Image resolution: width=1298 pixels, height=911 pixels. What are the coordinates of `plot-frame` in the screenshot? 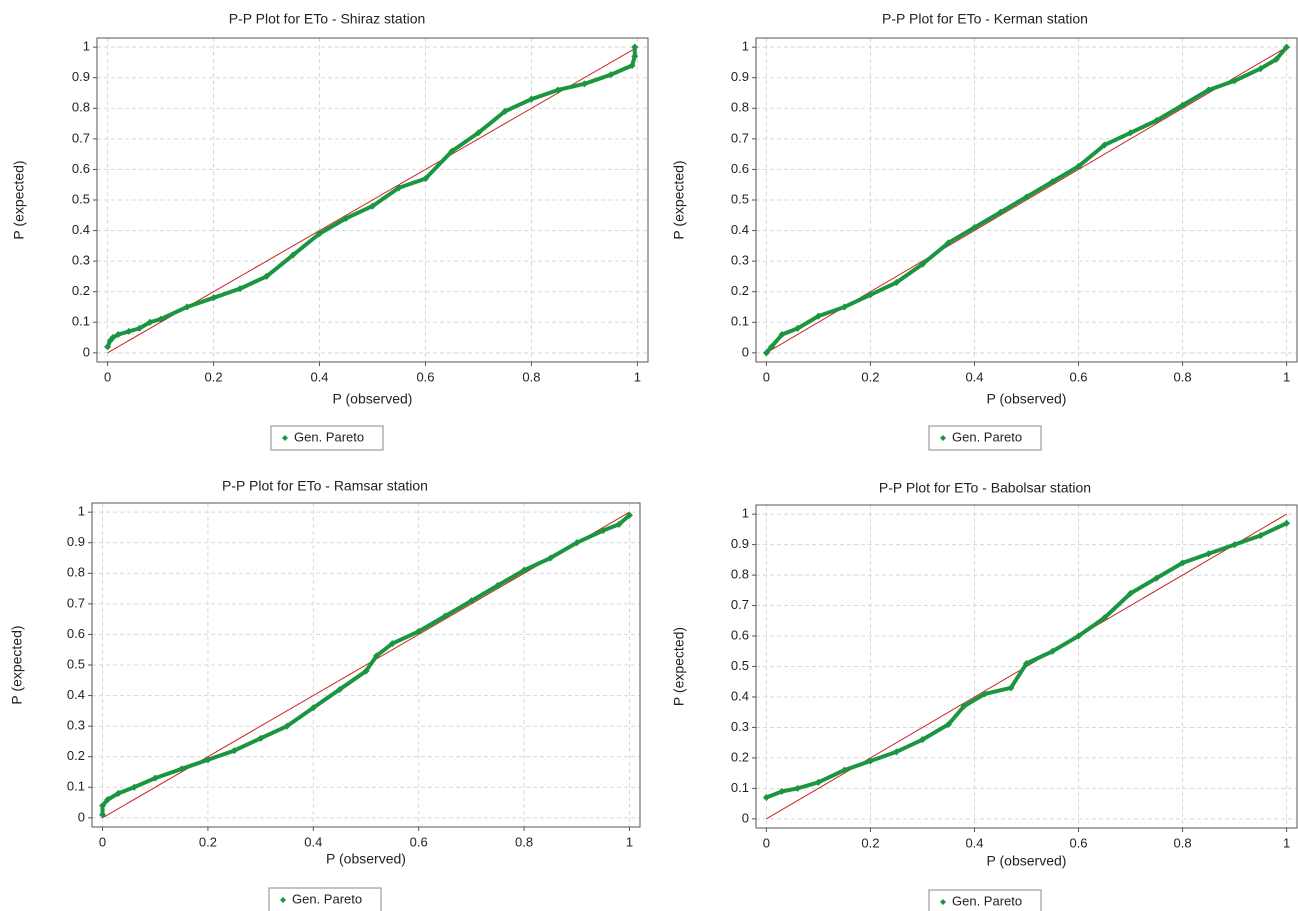 It's located at (1026, 200).